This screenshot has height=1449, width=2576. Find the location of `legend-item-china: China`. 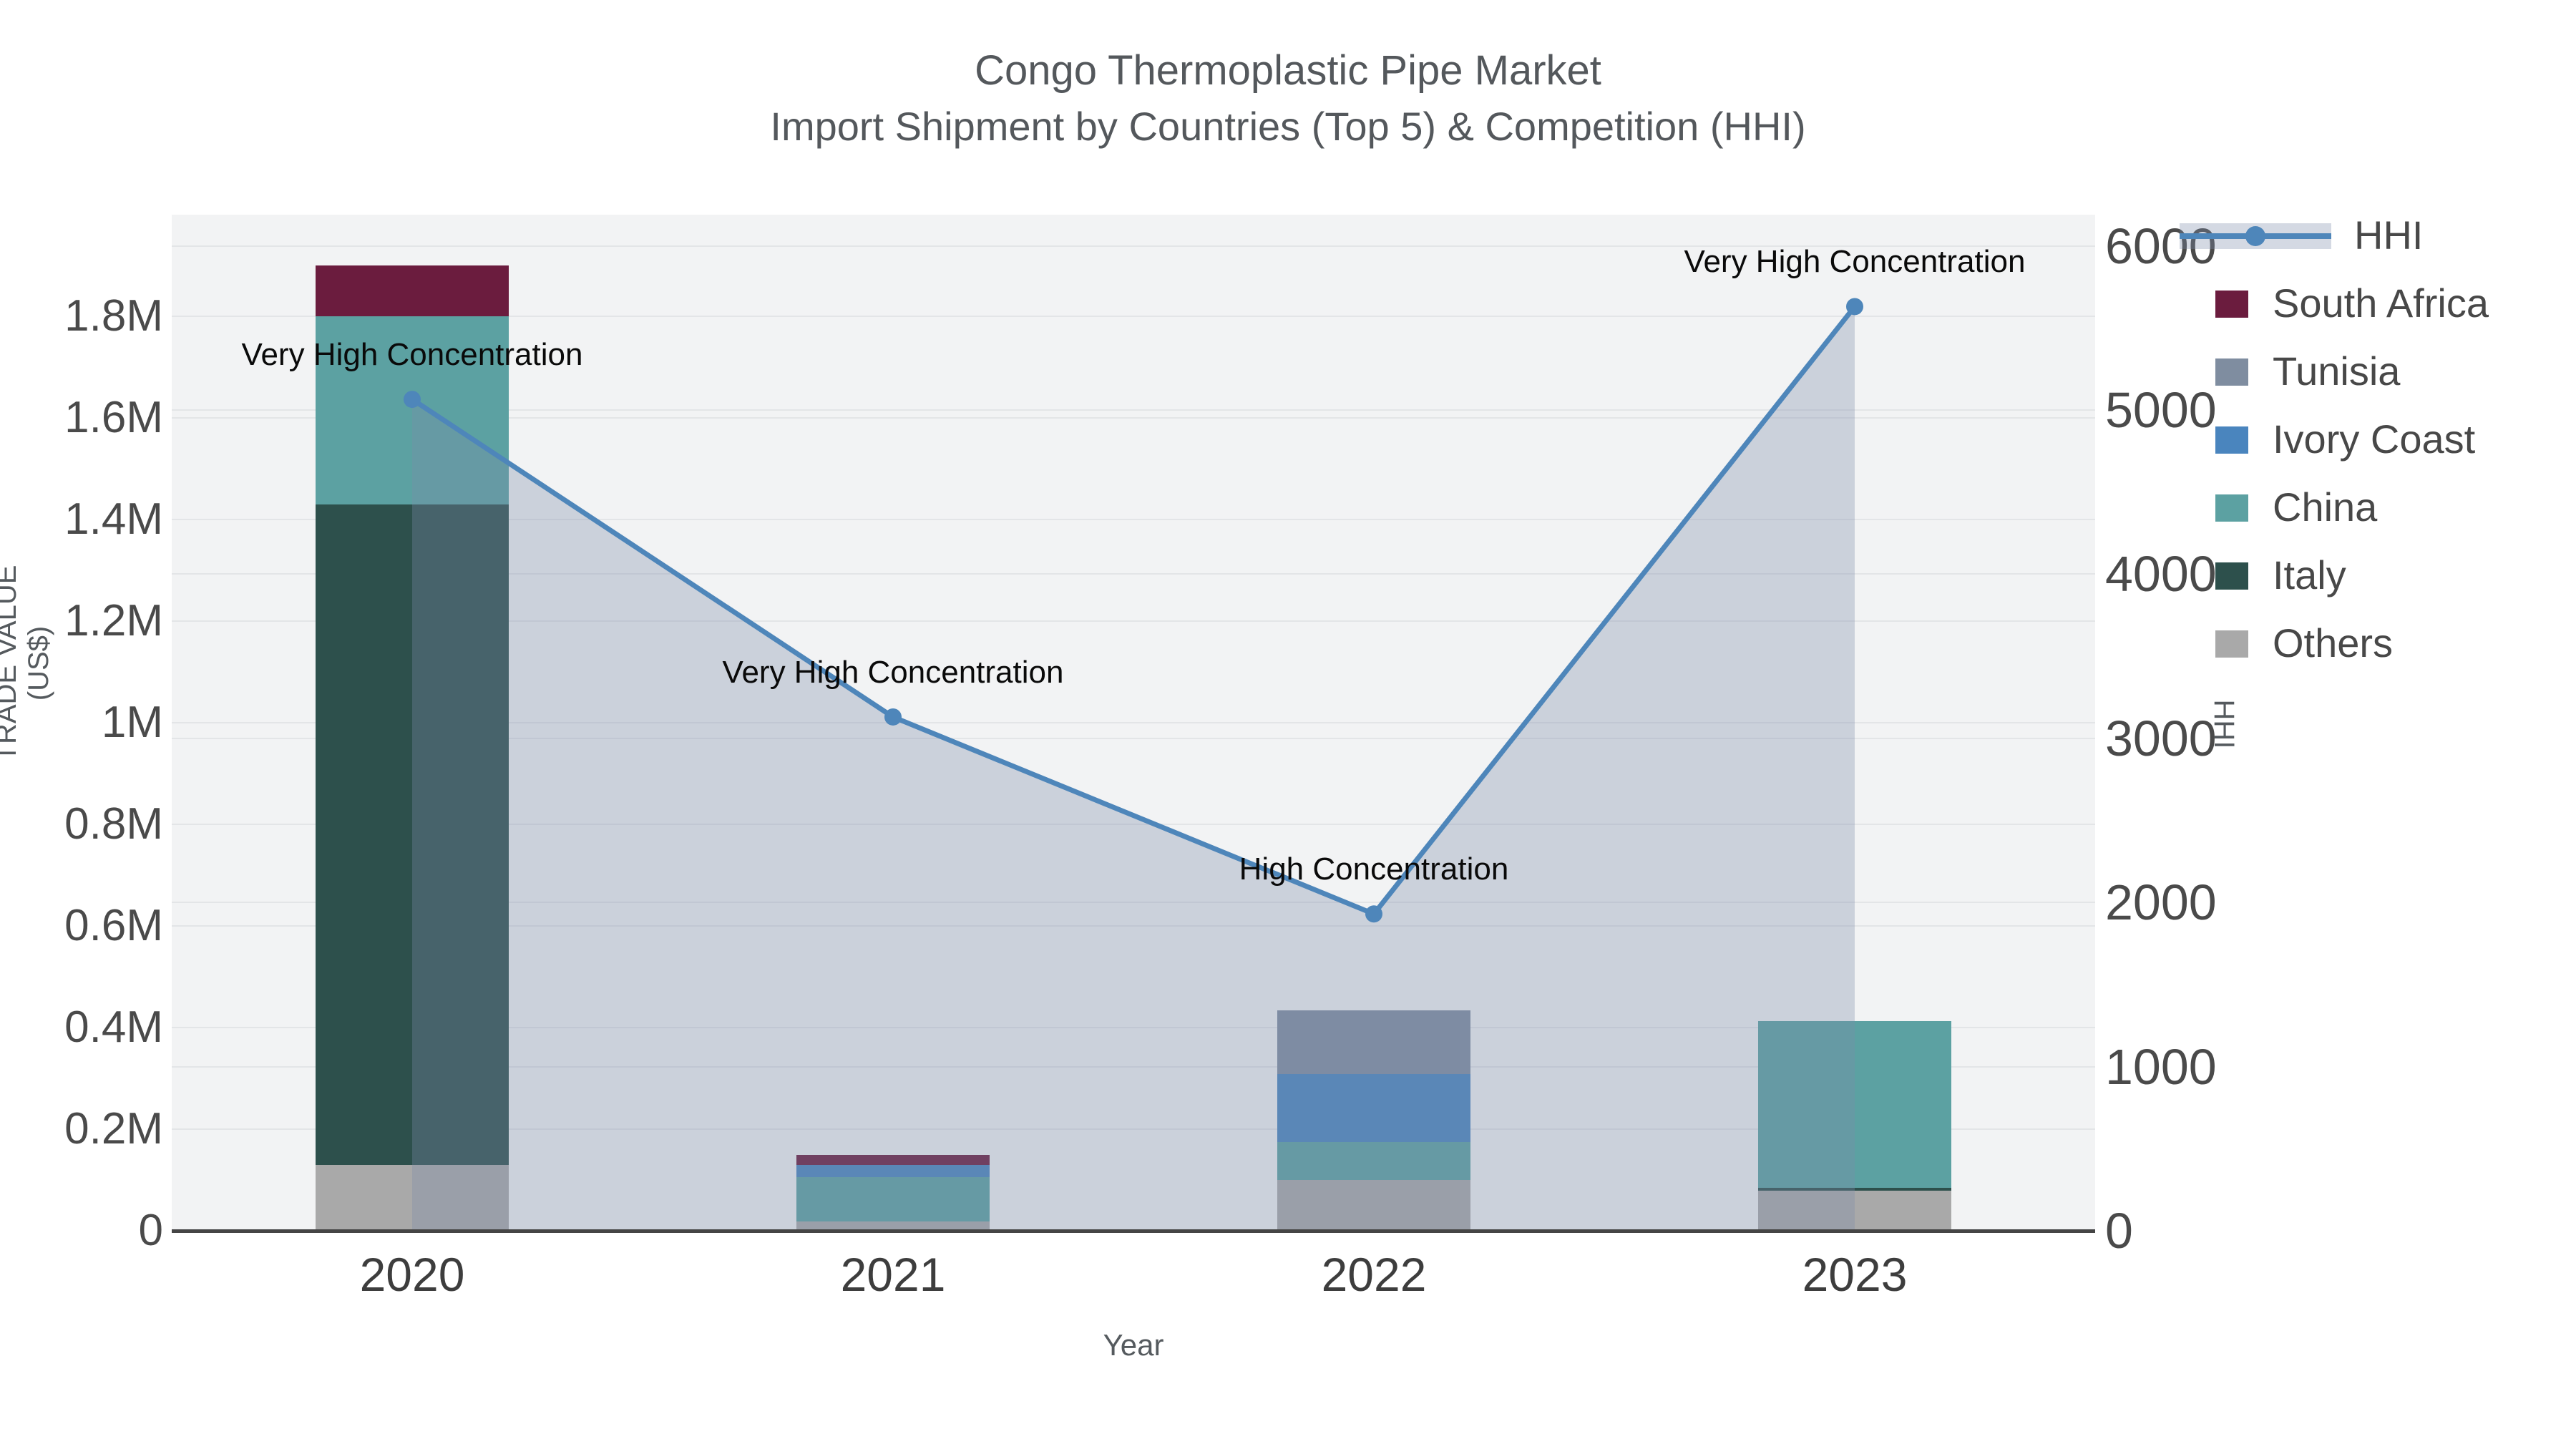

legend-item-china: China is located at coordinates (2366, 524).